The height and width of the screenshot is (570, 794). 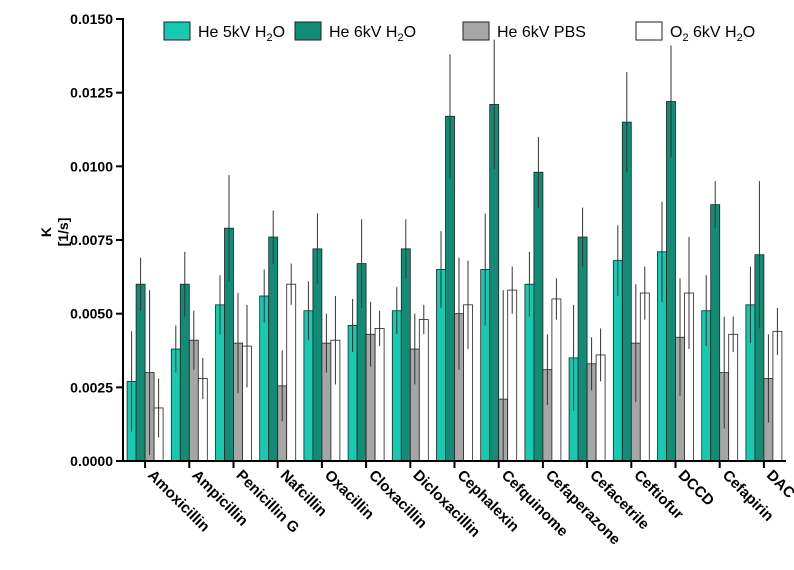 What do you see at coordinates (459, 32) in the screenshot?
I see `legend: He 5kV H2O He 6kV H2O He 6kV PBS O2 6kV H2O` at bounding box center [459, 32].